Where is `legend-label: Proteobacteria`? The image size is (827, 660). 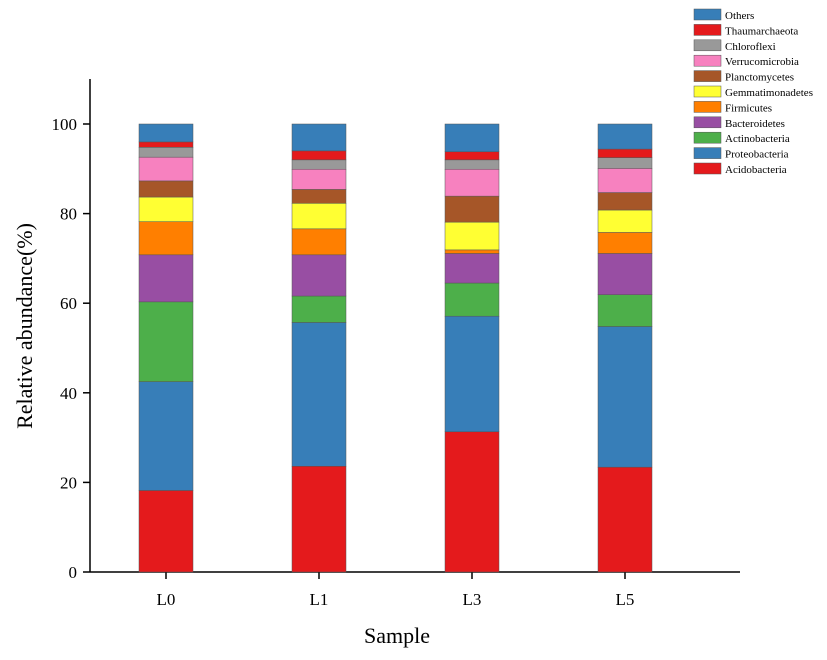 legend-label: Proteobacteria is located at coordinates (757, 155).